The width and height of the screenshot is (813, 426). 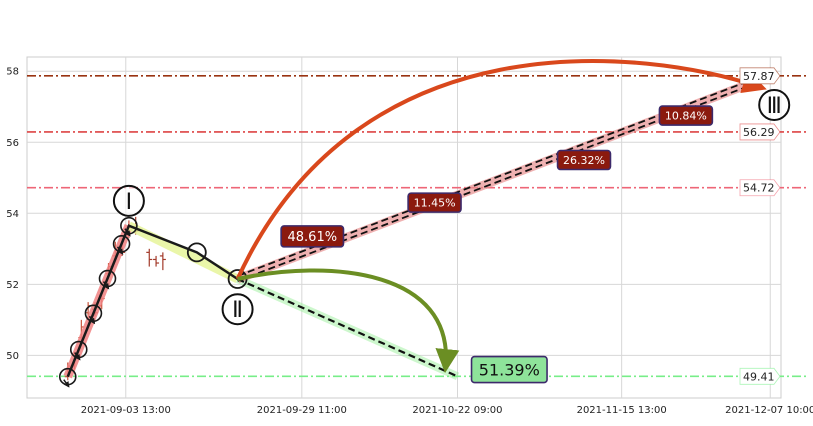 I want to click on swing-label-III: Ⅲ, so click(x=774, y=106).